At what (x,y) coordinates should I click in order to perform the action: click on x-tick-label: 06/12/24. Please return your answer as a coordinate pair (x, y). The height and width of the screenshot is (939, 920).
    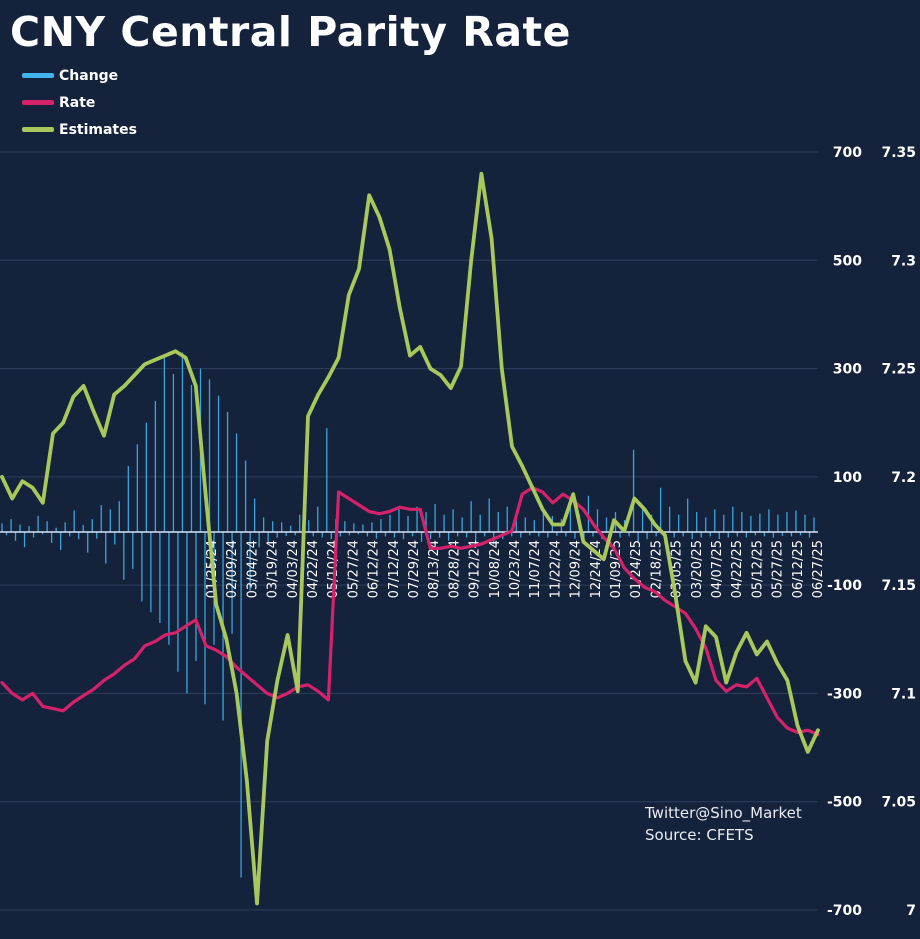
    Looking at the image, I should click on (374, 569).